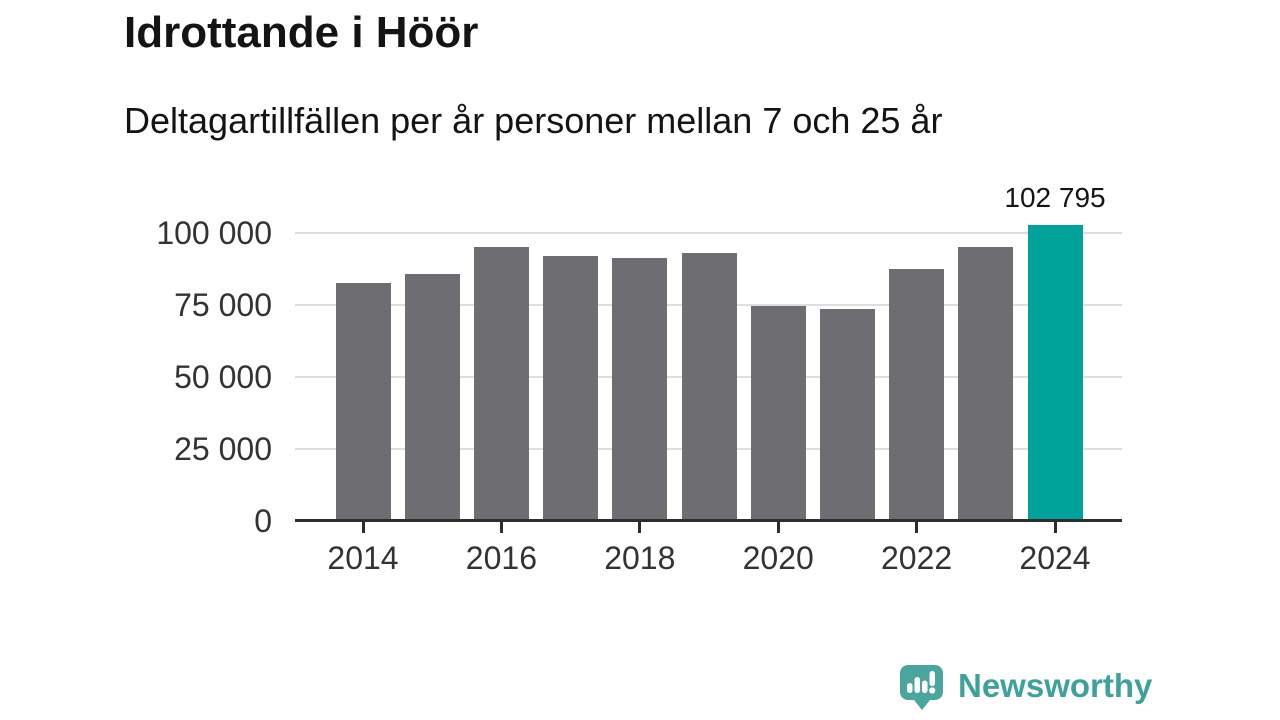  I want to click on x-axis-tick-label: 2016, so click(501, 558).